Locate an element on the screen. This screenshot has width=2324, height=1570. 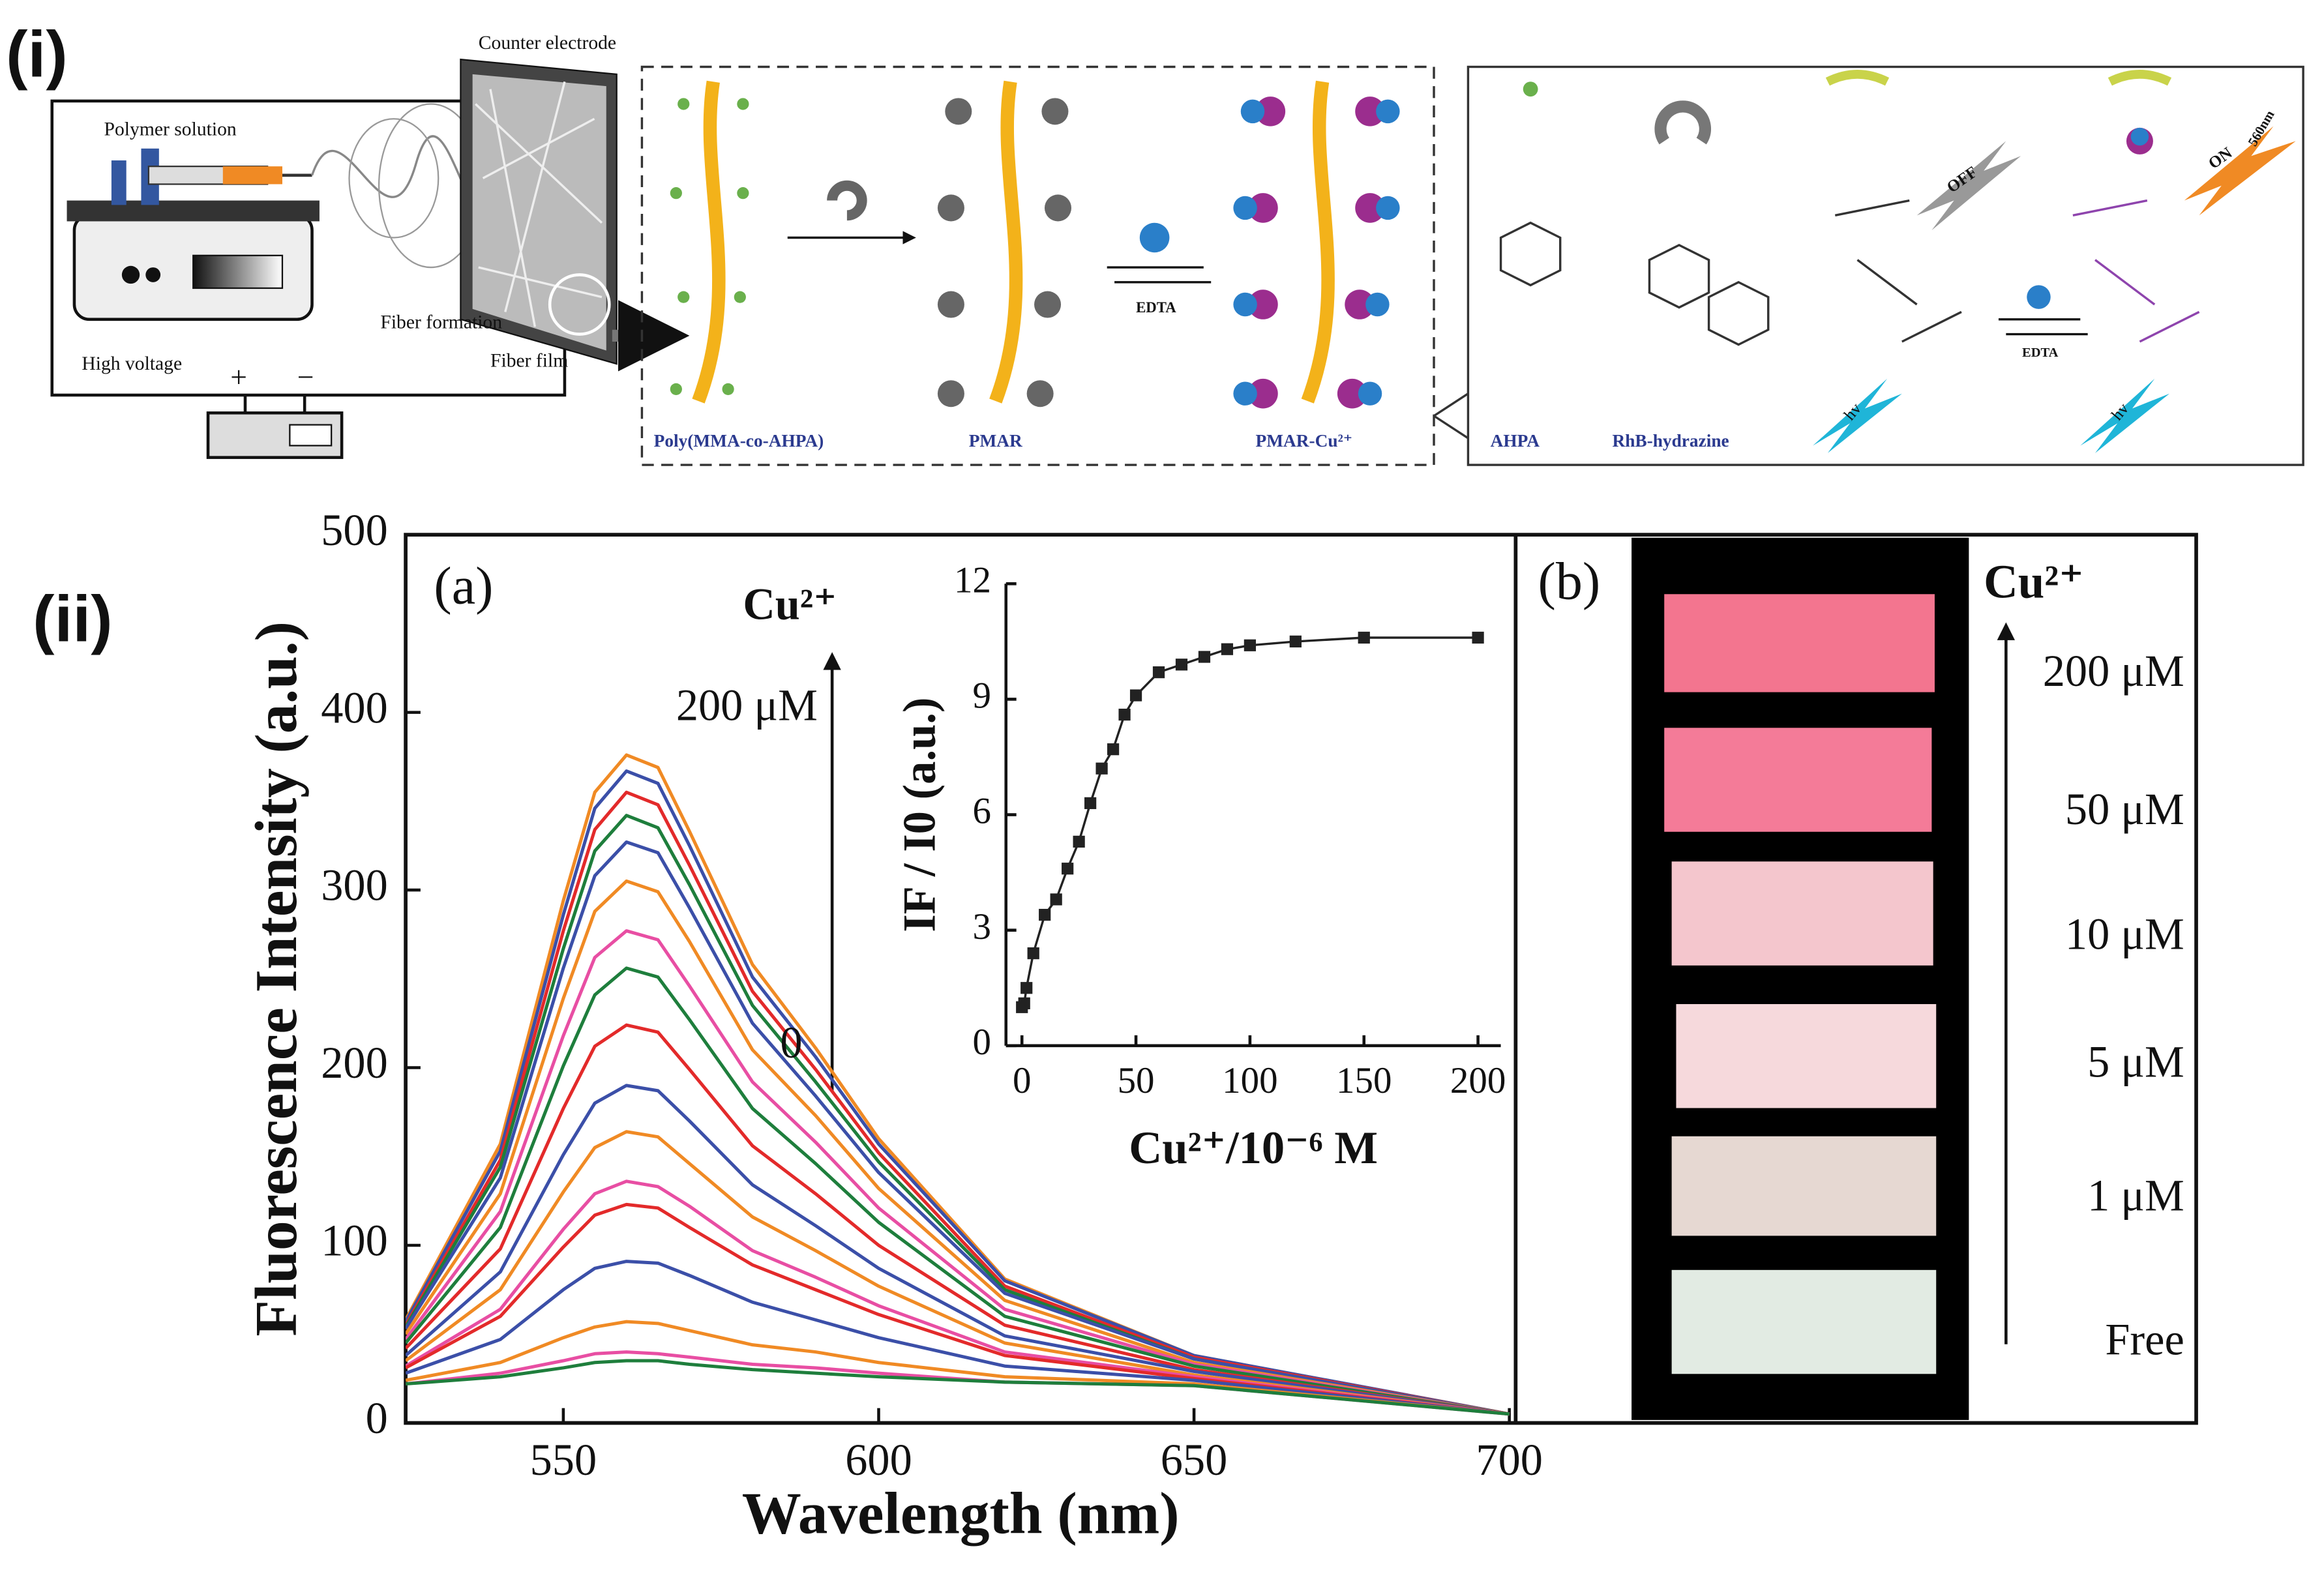
x-tick-label: 150 is located at coordinates (1364, 1080).